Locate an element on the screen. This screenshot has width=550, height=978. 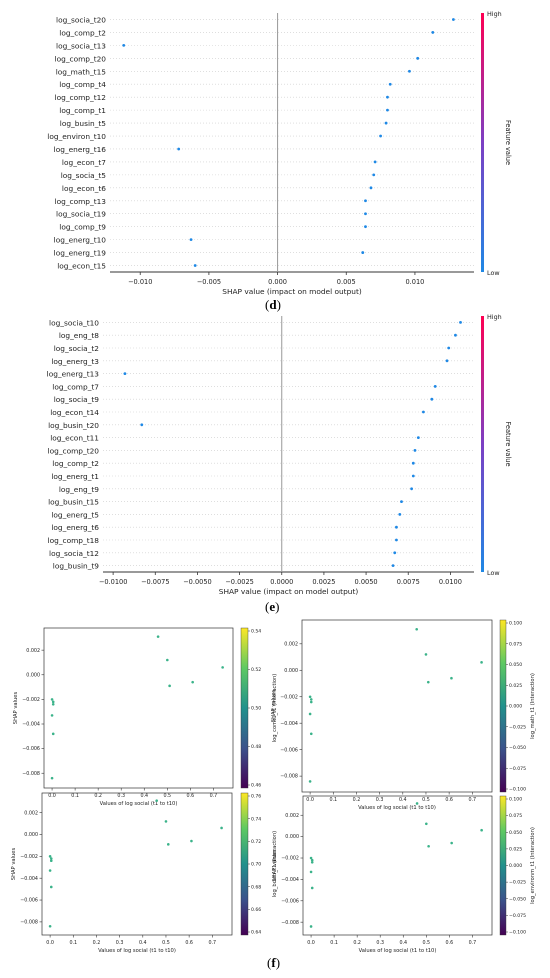
feature-label: log_socia_t5 is located at coordinates (84, 175).